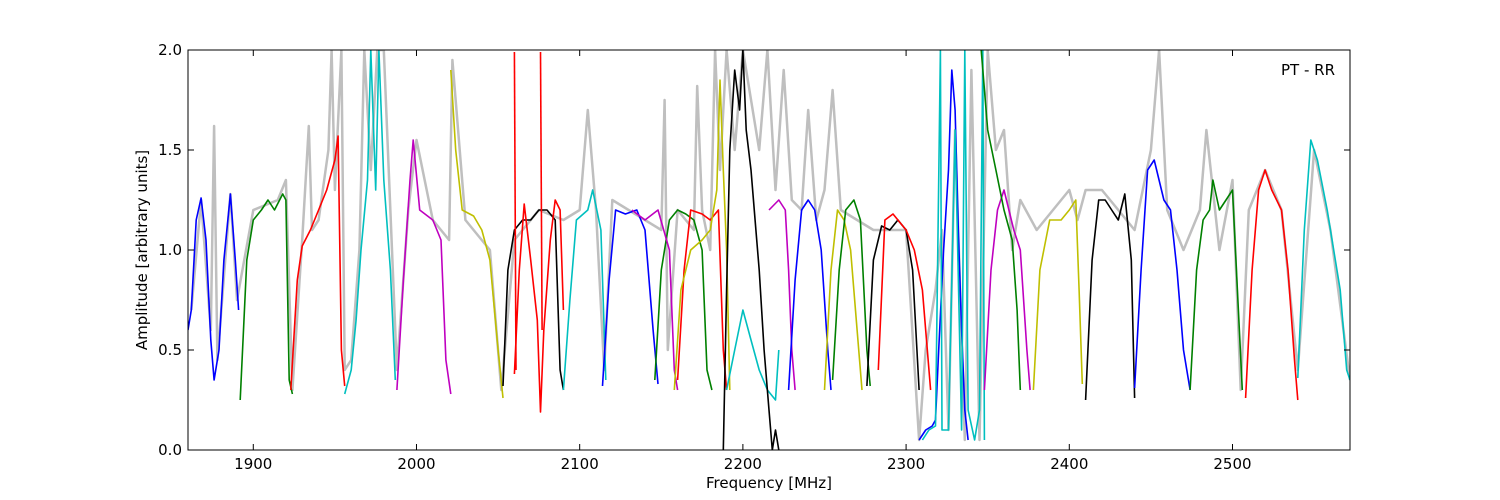  What do you see at coordinates (170, 50) in the screenshot?
I see `y-tick-label: 2.0` at bounding box center [170, 50].